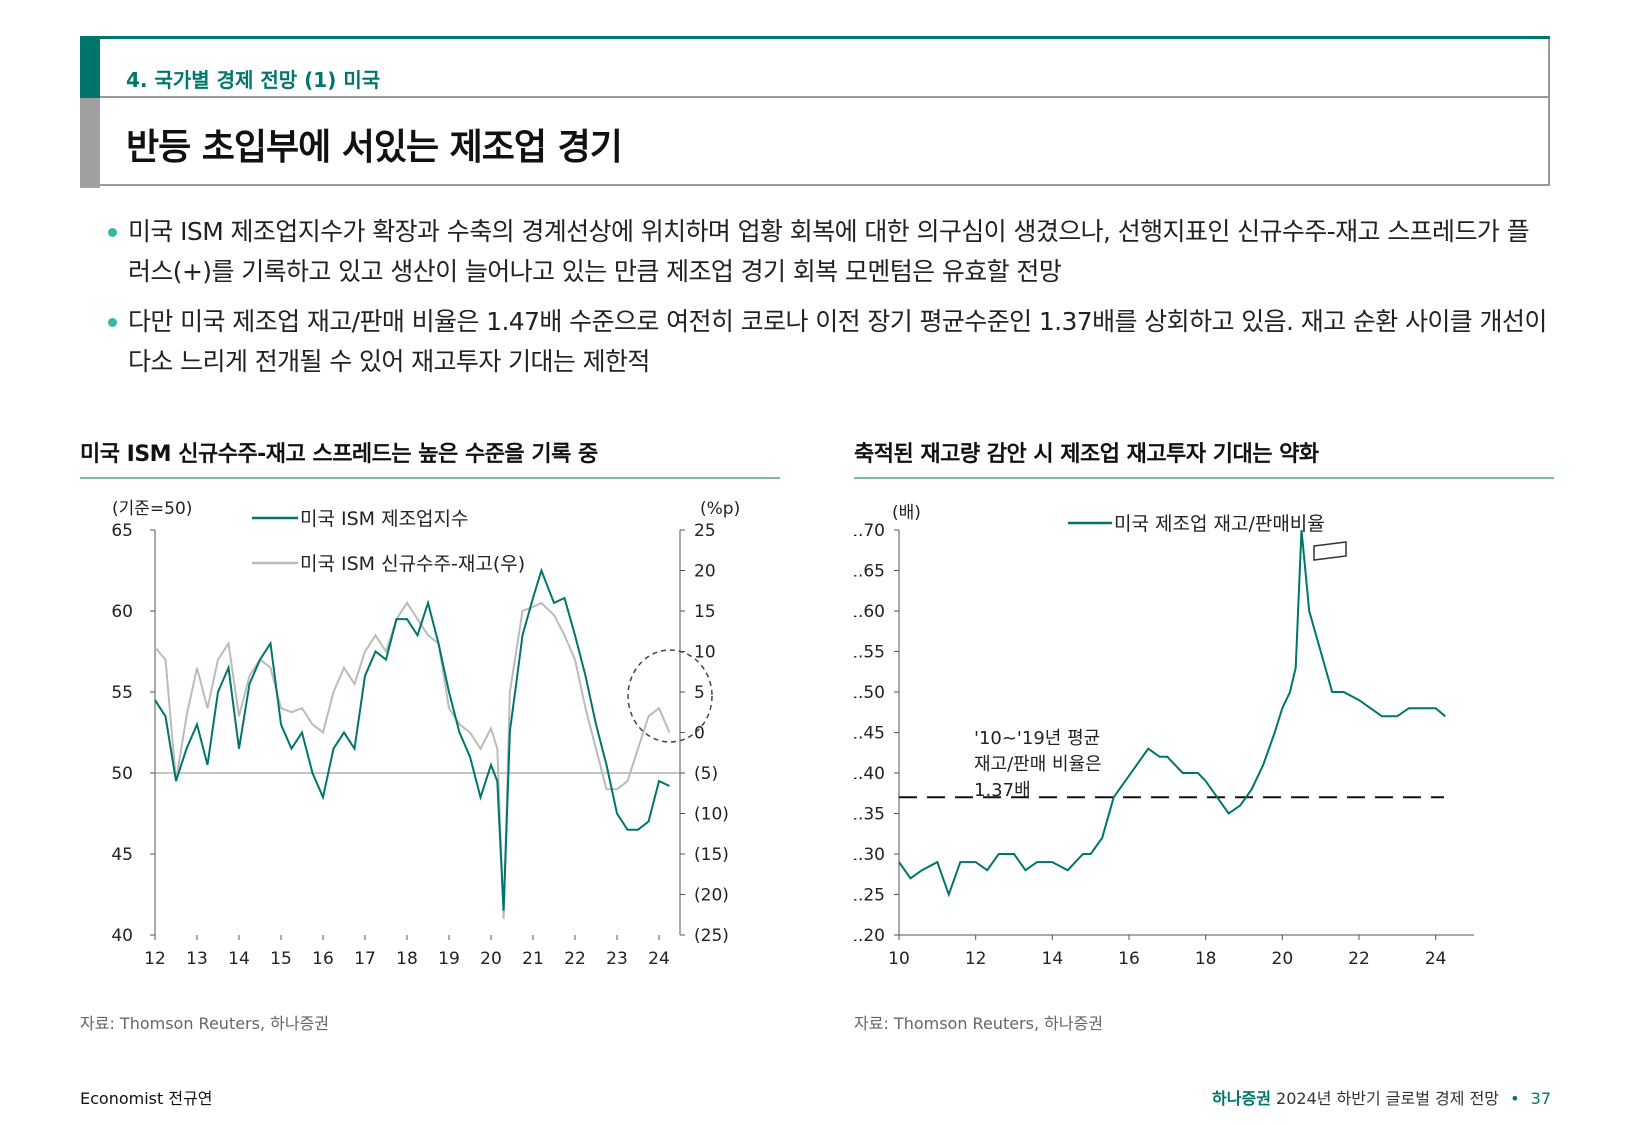 The image size is (1625, 1125). I want to click on left-y-tick-label: 40, so click(122, 936).